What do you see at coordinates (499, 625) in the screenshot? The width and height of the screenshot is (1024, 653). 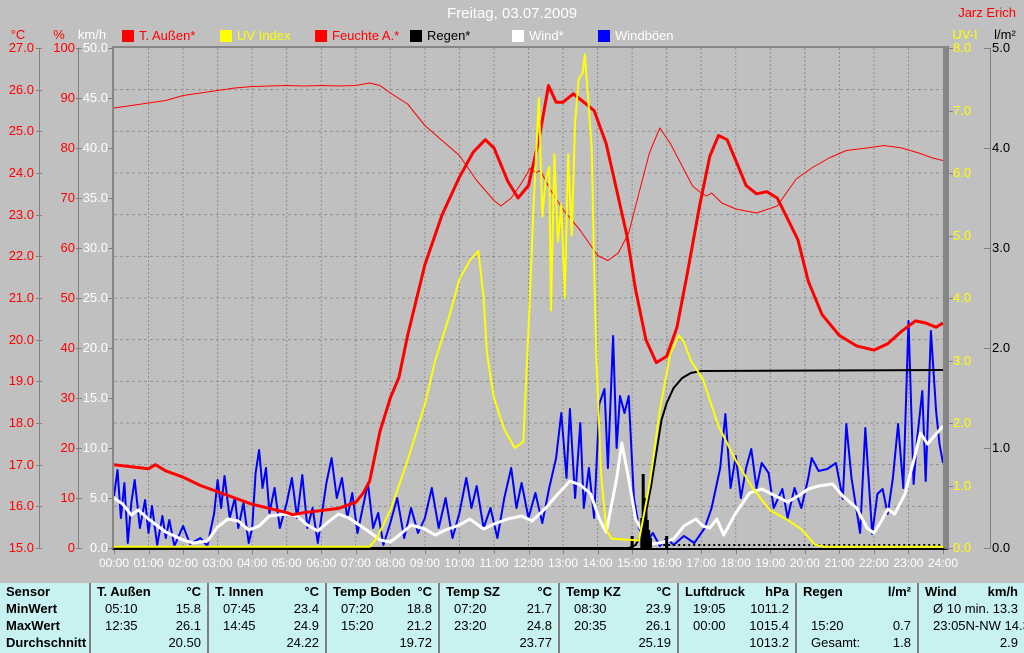 I see `table-row: 23:20 24.8` at bounding box center [499, 625].